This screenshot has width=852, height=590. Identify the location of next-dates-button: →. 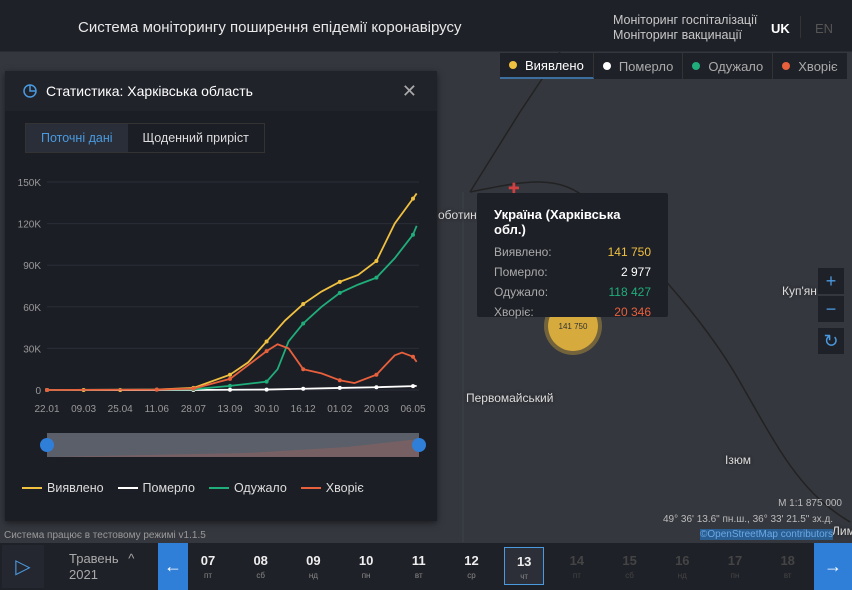
(833, 566).